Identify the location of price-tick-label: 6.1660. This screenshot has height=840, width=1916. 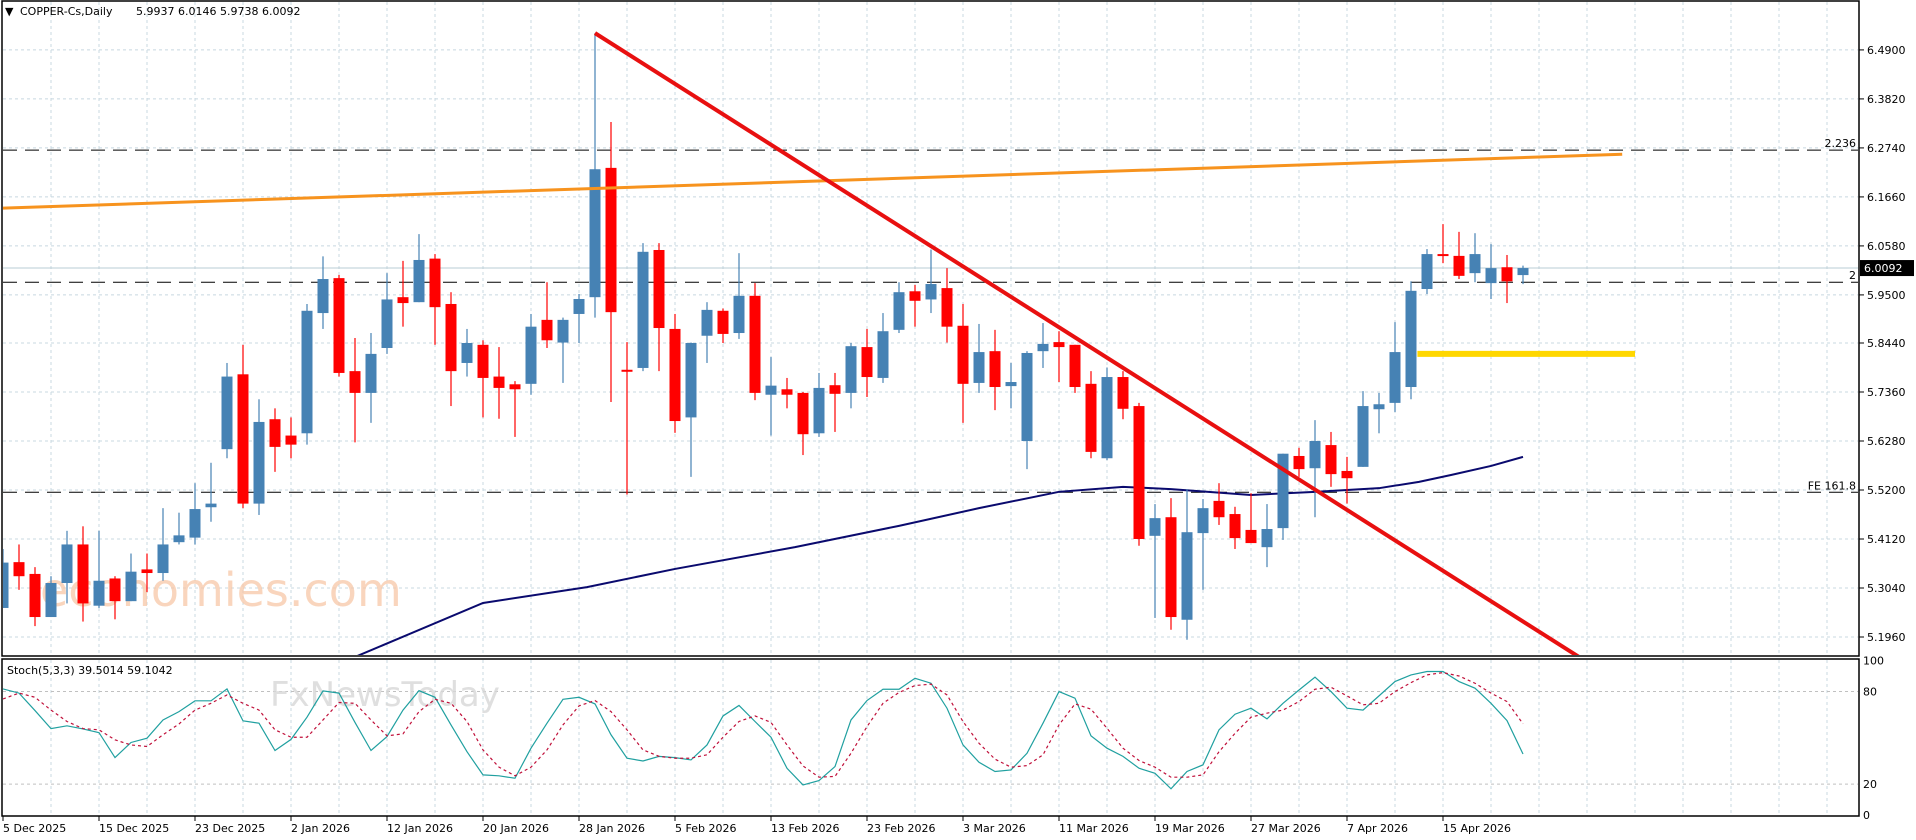
(1886, 197).